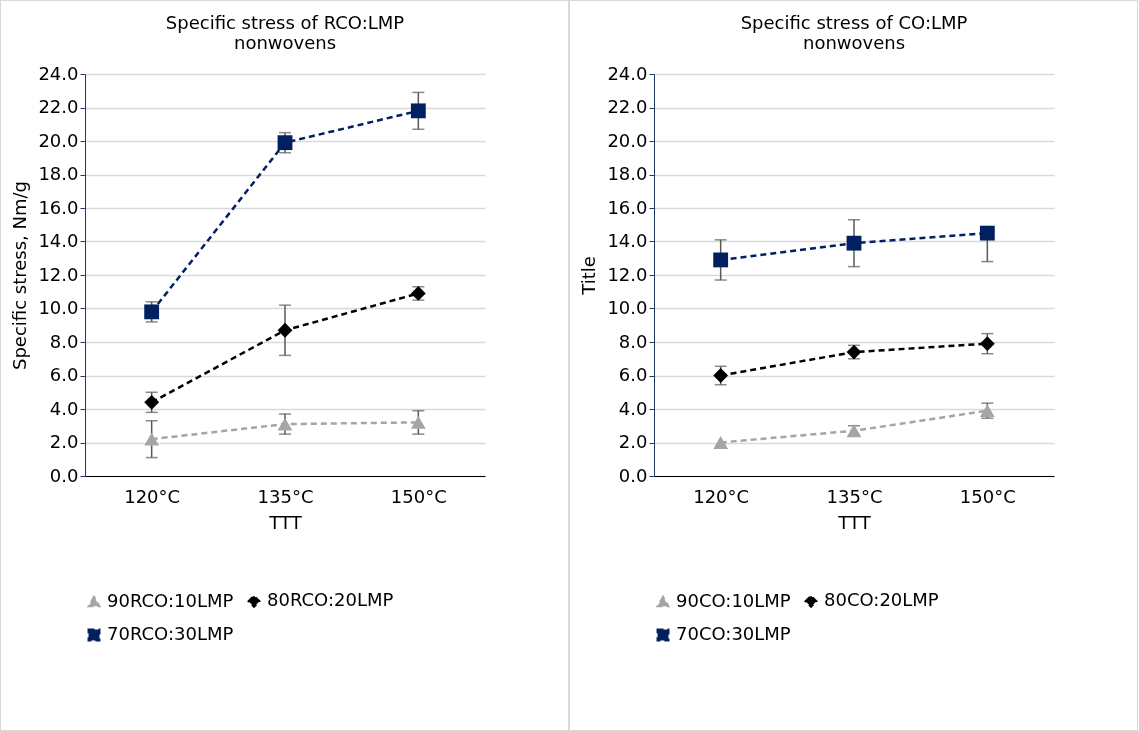 The width and height of the screenshot is (1139, 731). Describe the element at coordinates (733, 633) in the screenshot. I see `legend-label: 70CO:30LMP` at that location.